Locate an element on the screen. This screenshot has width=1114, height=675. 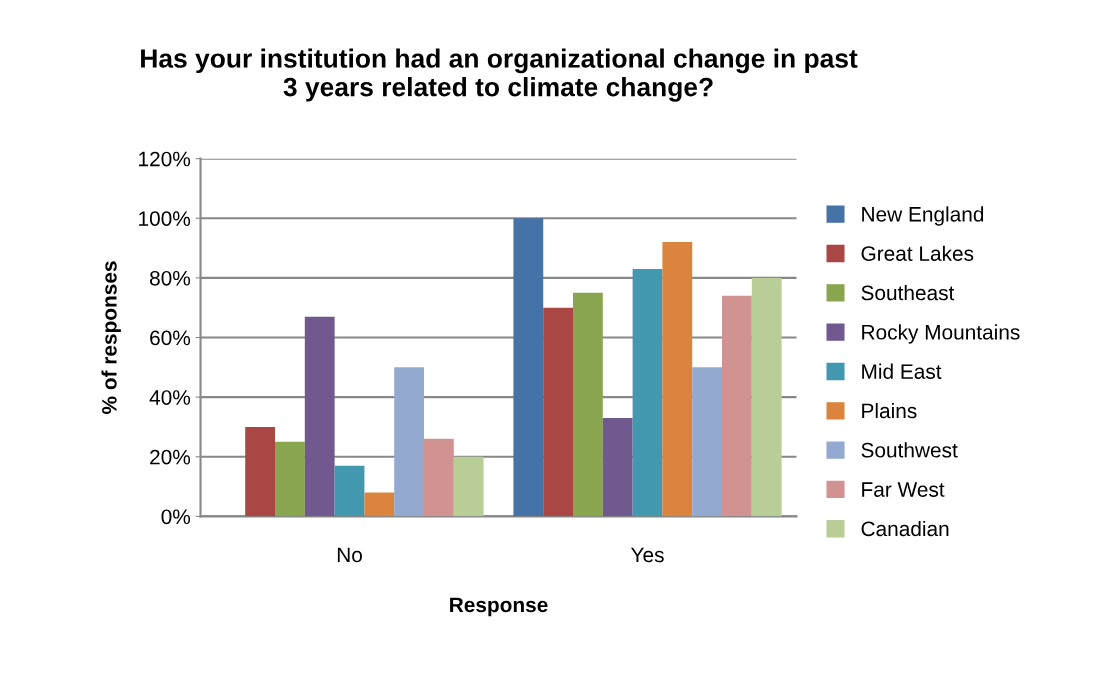
legend-label: Canadian is located at coordinates (905, 528).